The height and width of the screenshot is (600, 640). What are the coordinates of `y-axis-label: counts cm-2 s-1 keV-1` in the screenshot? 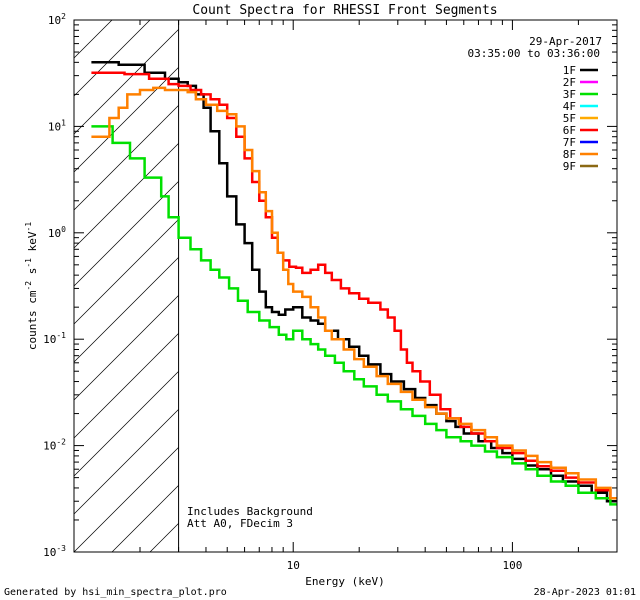 It's located at (31, 286).